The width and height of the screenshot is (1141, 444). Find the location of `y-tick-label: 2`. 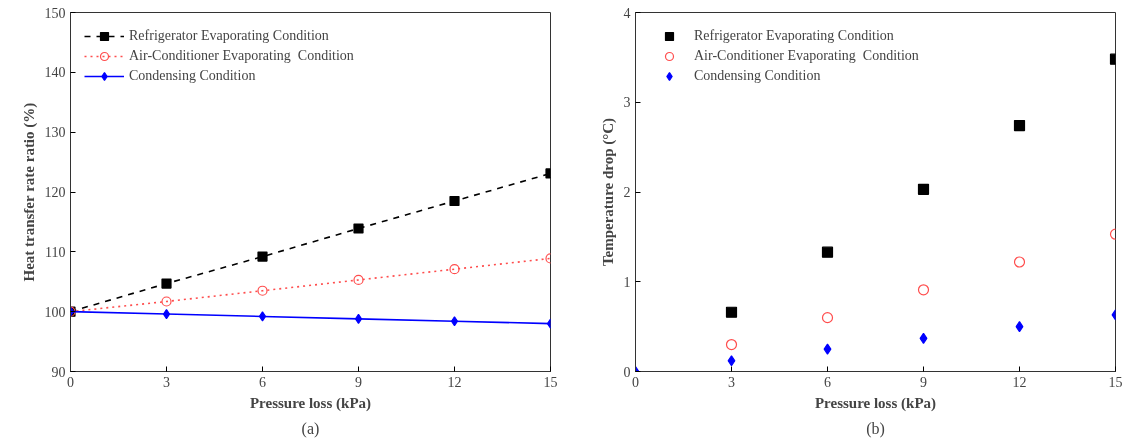

y-tick-label: 2 is located at coordinates (627, 192).